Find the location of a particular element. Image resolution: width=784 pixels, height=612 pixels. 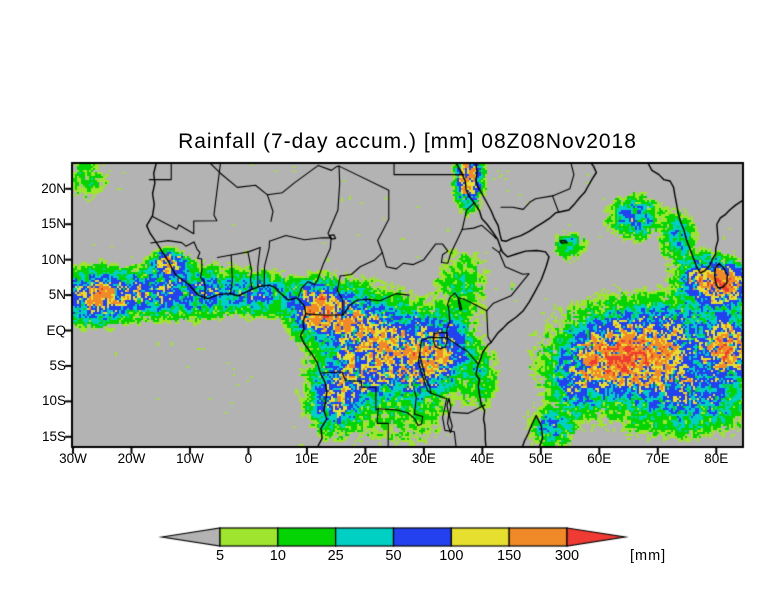

y-tick-label-20N: 20N is located at coordinates (53, 188).